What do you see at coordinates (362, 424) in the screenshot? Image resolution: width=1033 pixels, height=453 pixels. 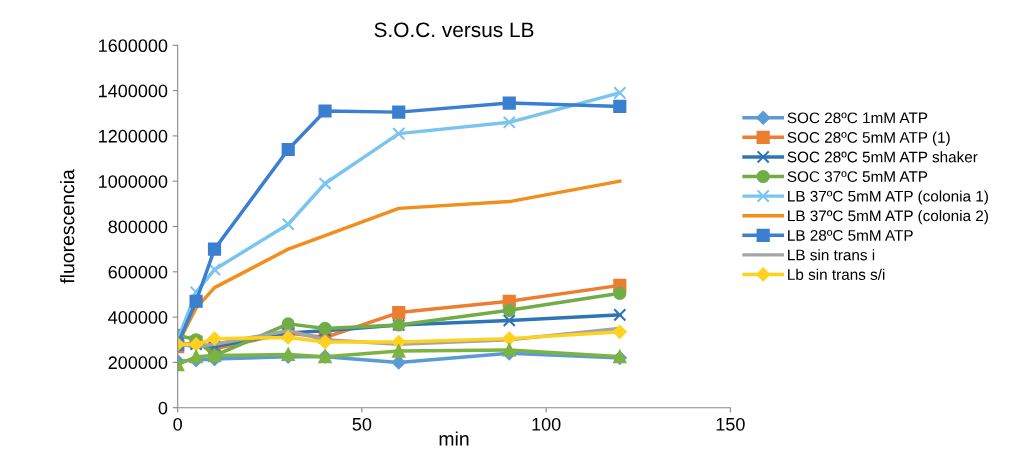 I see `x-tick-label: 50` at bounding box center [362, 424].